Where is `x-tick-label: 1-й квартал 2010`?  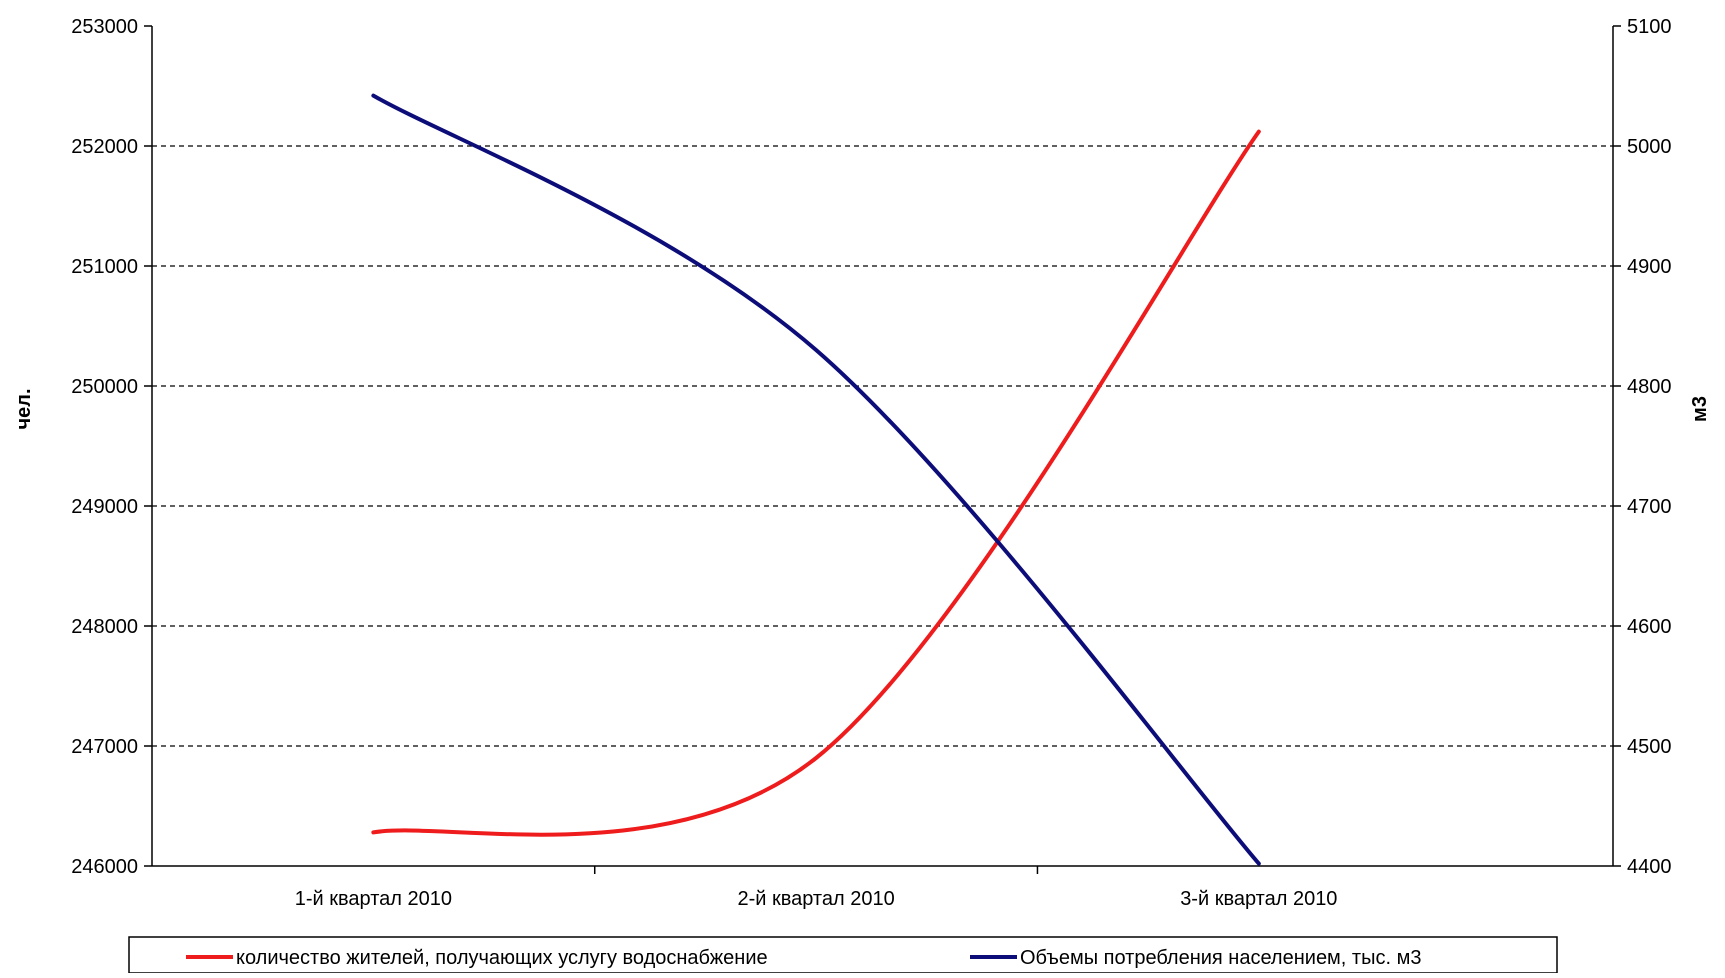
x-tick-label: 1-й квартал 2010 is located at coordinates (373, 899).